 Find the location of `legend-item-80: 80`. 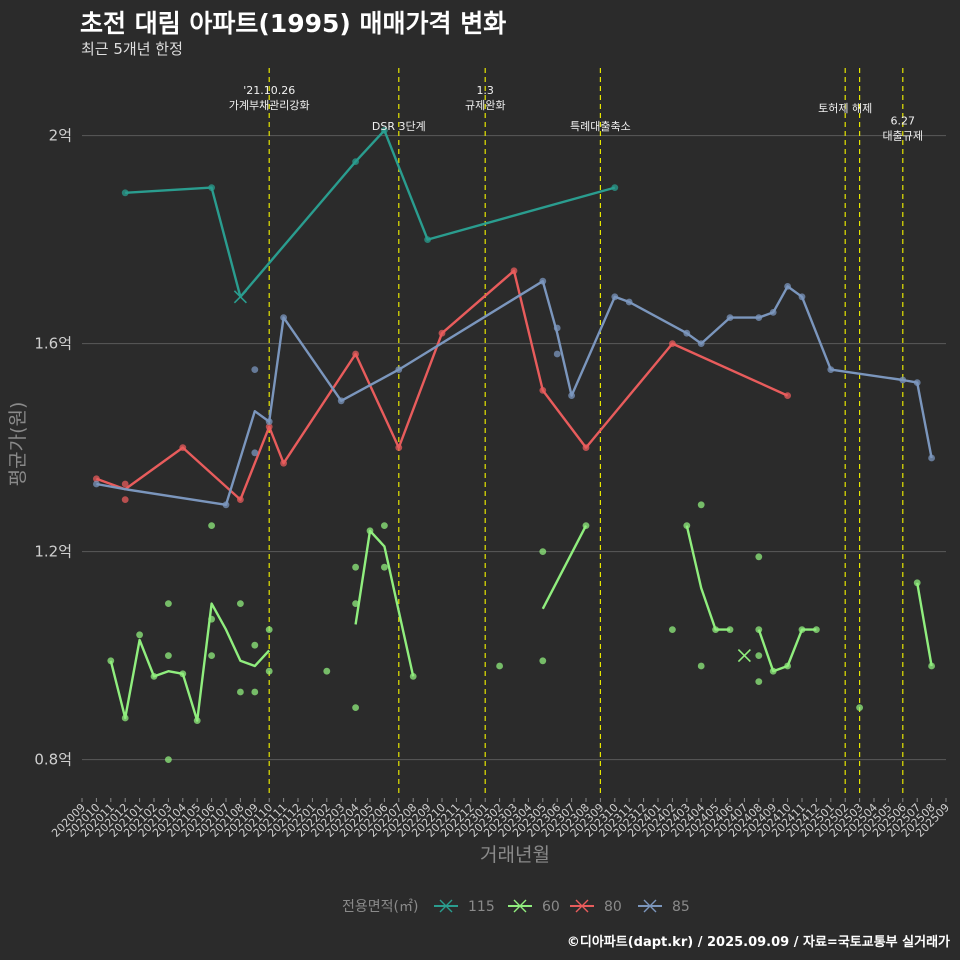

legend-item-80: 80 is located at coordinates (596, 907).